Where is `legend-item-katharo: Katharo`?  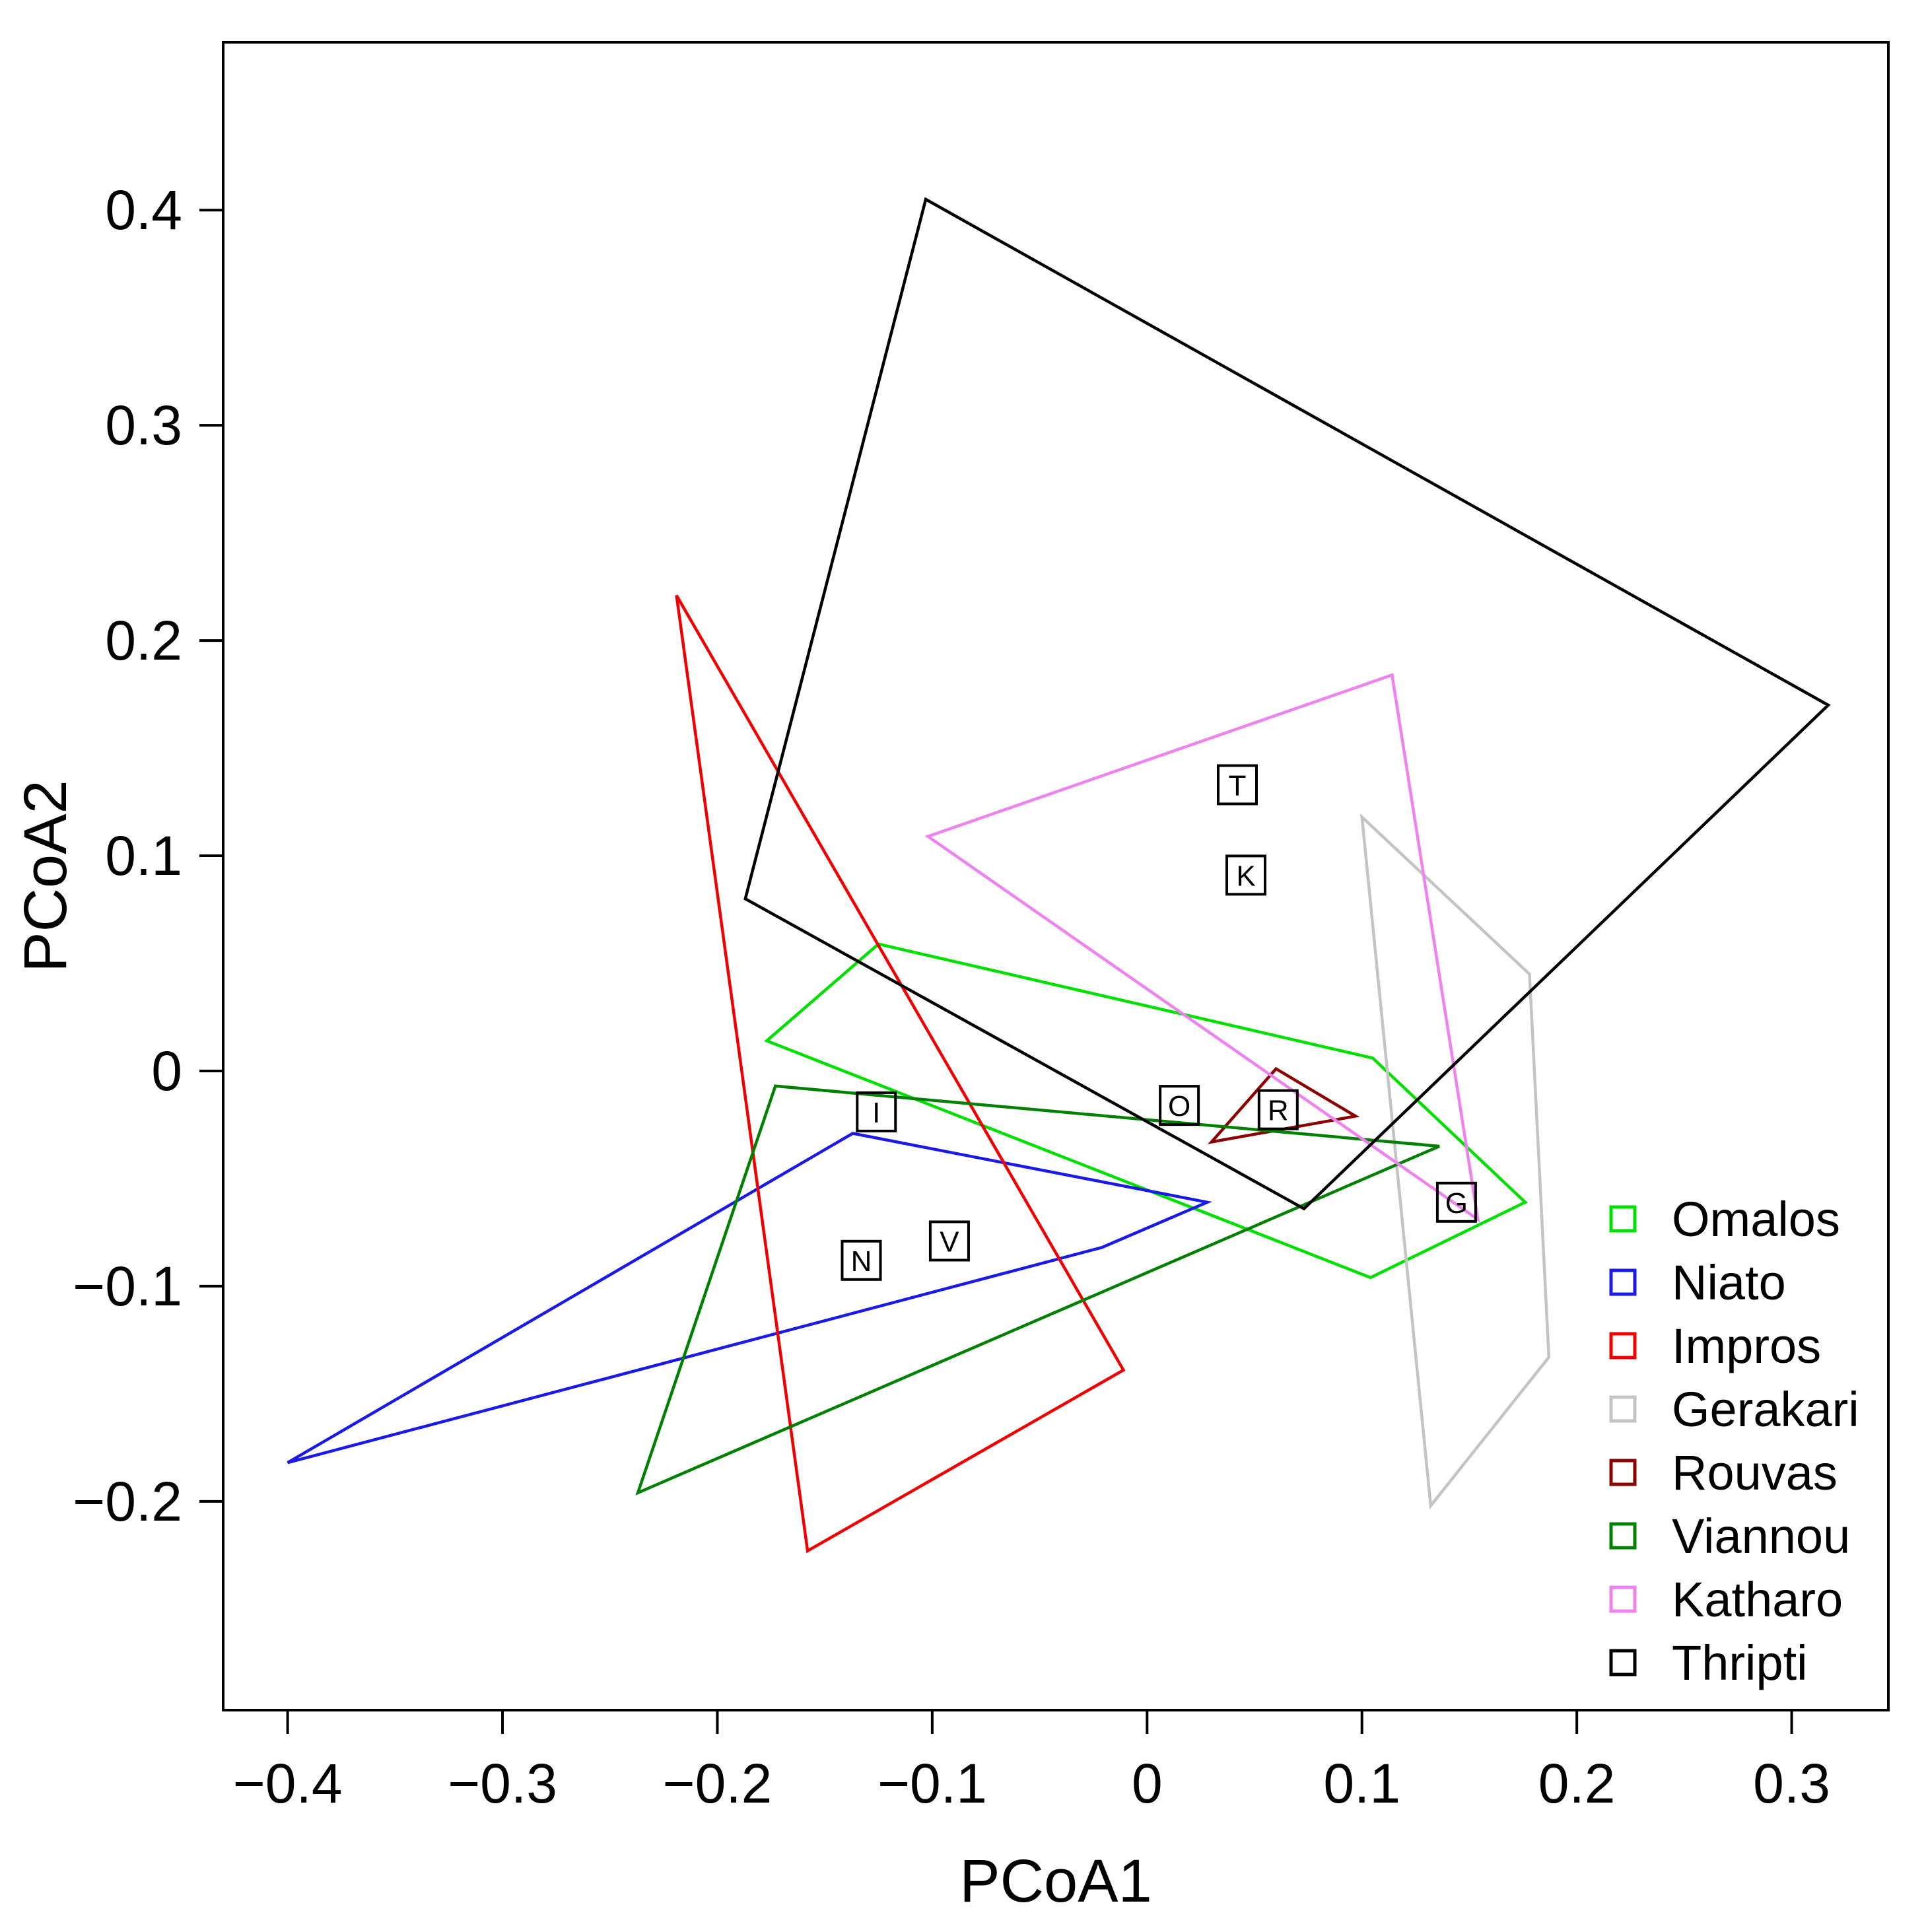 legend-item-katharo: Katharo is located at coordinates (1726, 1599).